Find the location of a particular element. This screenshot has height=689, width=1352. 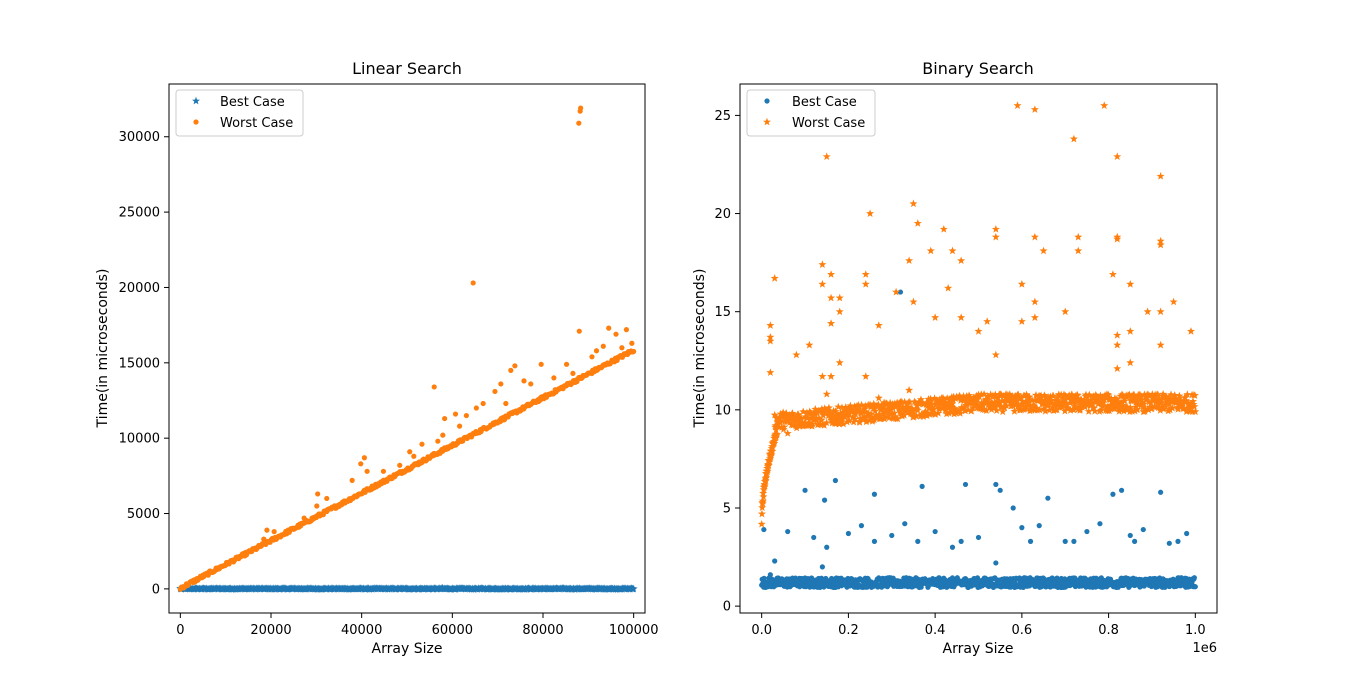

x-tick-label: 0.8 is located at coordinates (1108, 630).